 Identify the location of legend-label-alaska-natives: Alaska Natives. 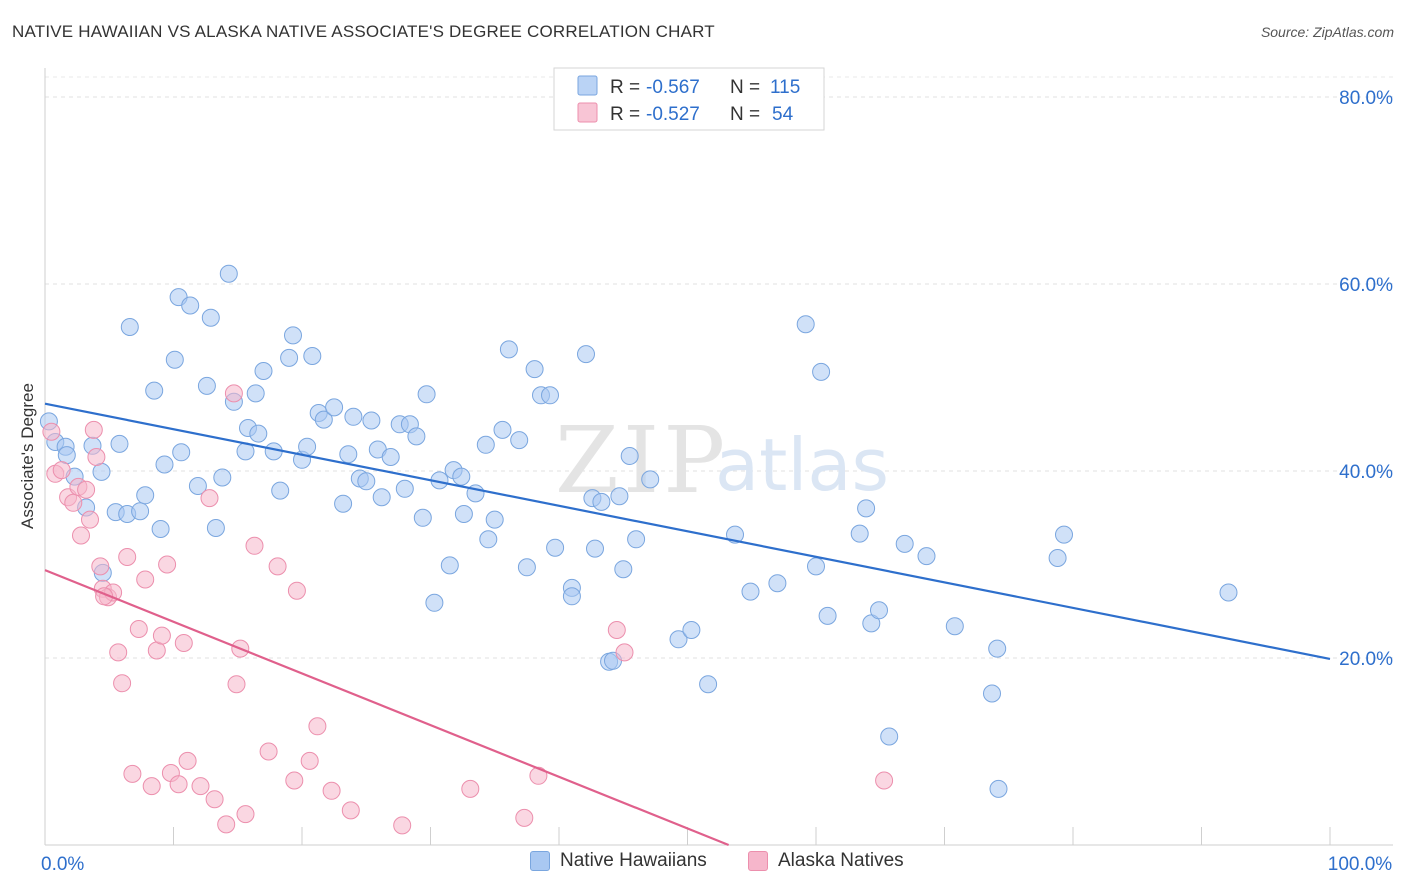
(841, 860).